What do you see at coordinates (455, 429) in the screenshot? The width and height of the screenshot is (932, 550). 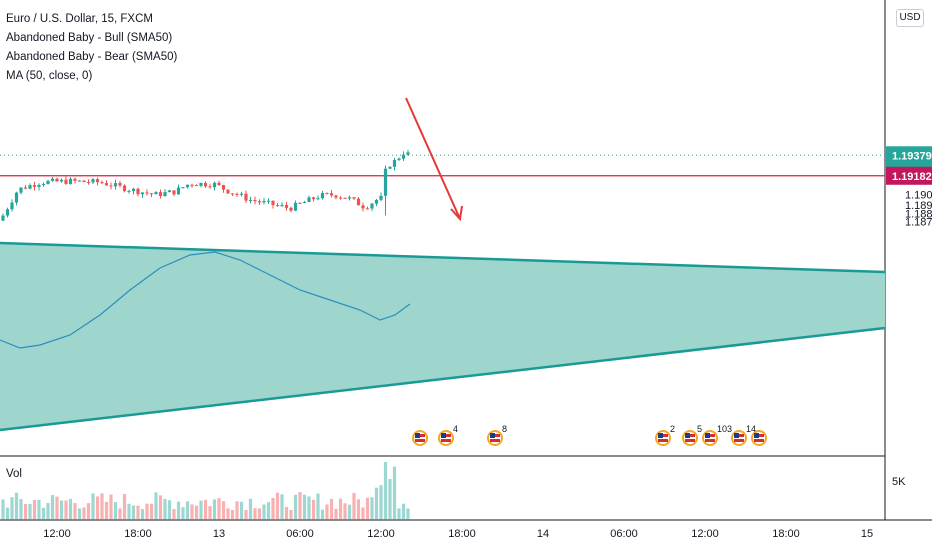 I see `event-marker-count: 4` at bounding box center [455, 429].